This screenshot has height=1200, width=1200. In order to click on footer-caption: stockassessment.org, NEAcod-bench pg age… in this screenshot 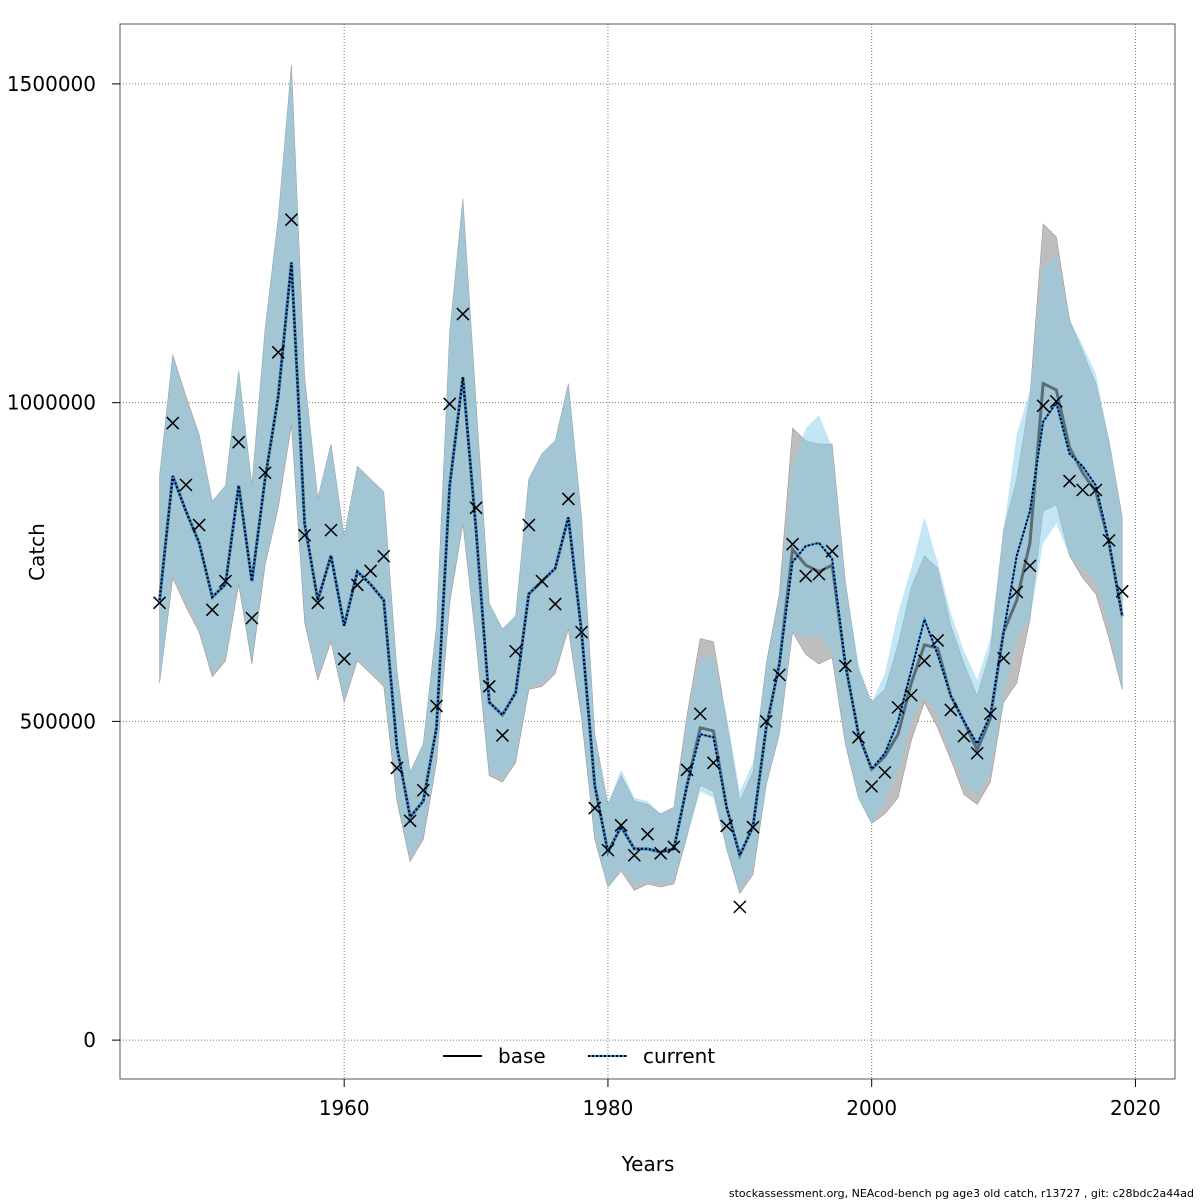, I will do `click(961, 1193)`.